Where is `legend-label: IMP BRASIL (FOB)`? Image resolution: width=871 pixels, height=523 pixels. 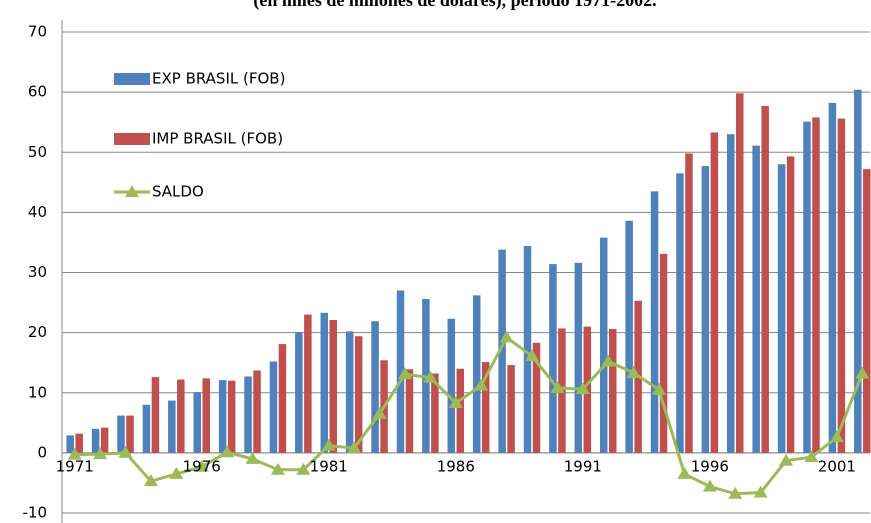 legend-label: IMP BRASIL (FOB) is located at coordinates (217, 139).